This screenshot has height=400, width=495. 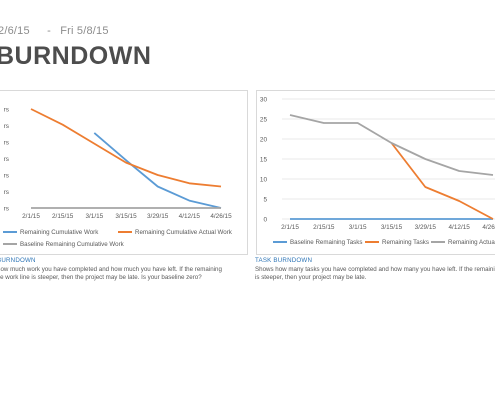 What do you see at coordinates (190, 216) in the screenshot?
I see `burndown-x-tick-label: 4/12/15` at bounding box center [190, 216].